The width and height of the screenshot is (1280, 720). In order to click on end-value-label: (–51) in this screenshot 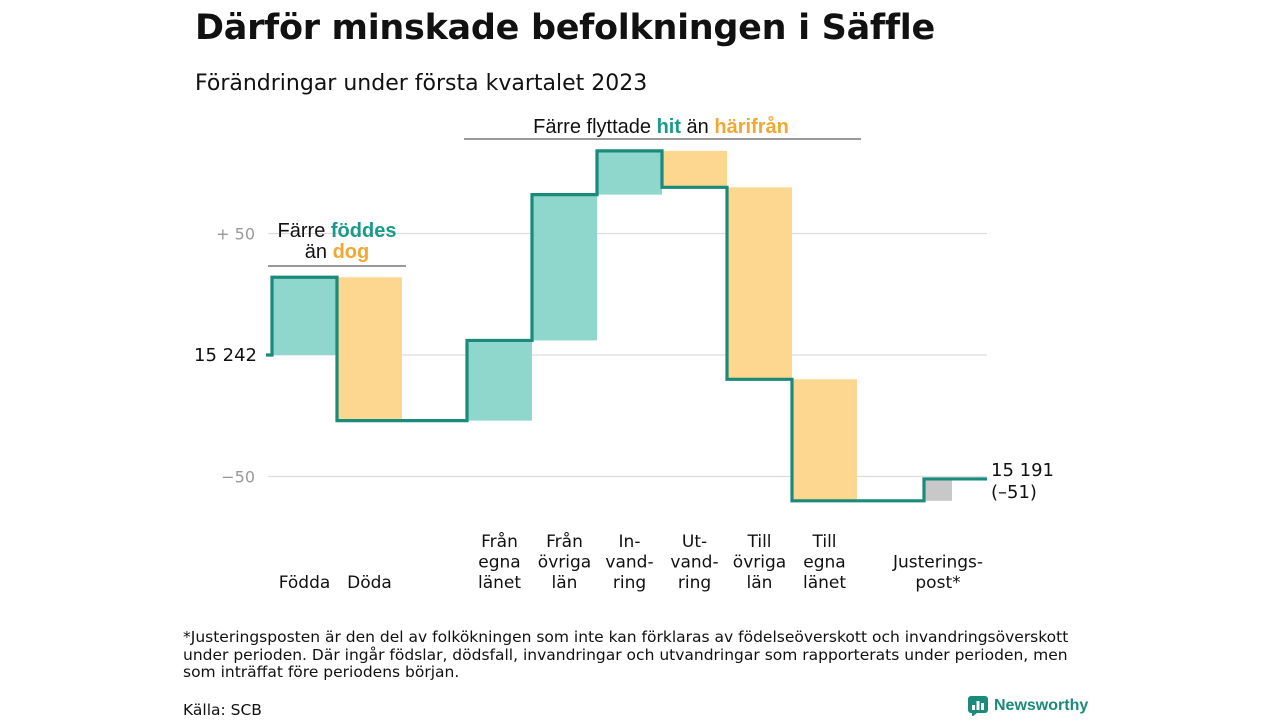, I will do `click(1014, 492)`.